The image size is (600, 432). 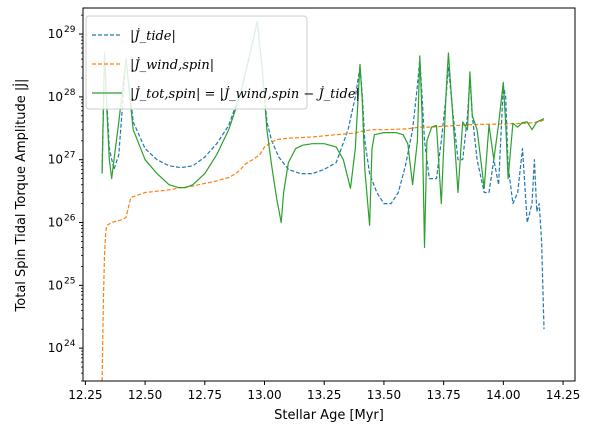 I want to click on y-tick-exponent: 24, so click(x=70, y=344).